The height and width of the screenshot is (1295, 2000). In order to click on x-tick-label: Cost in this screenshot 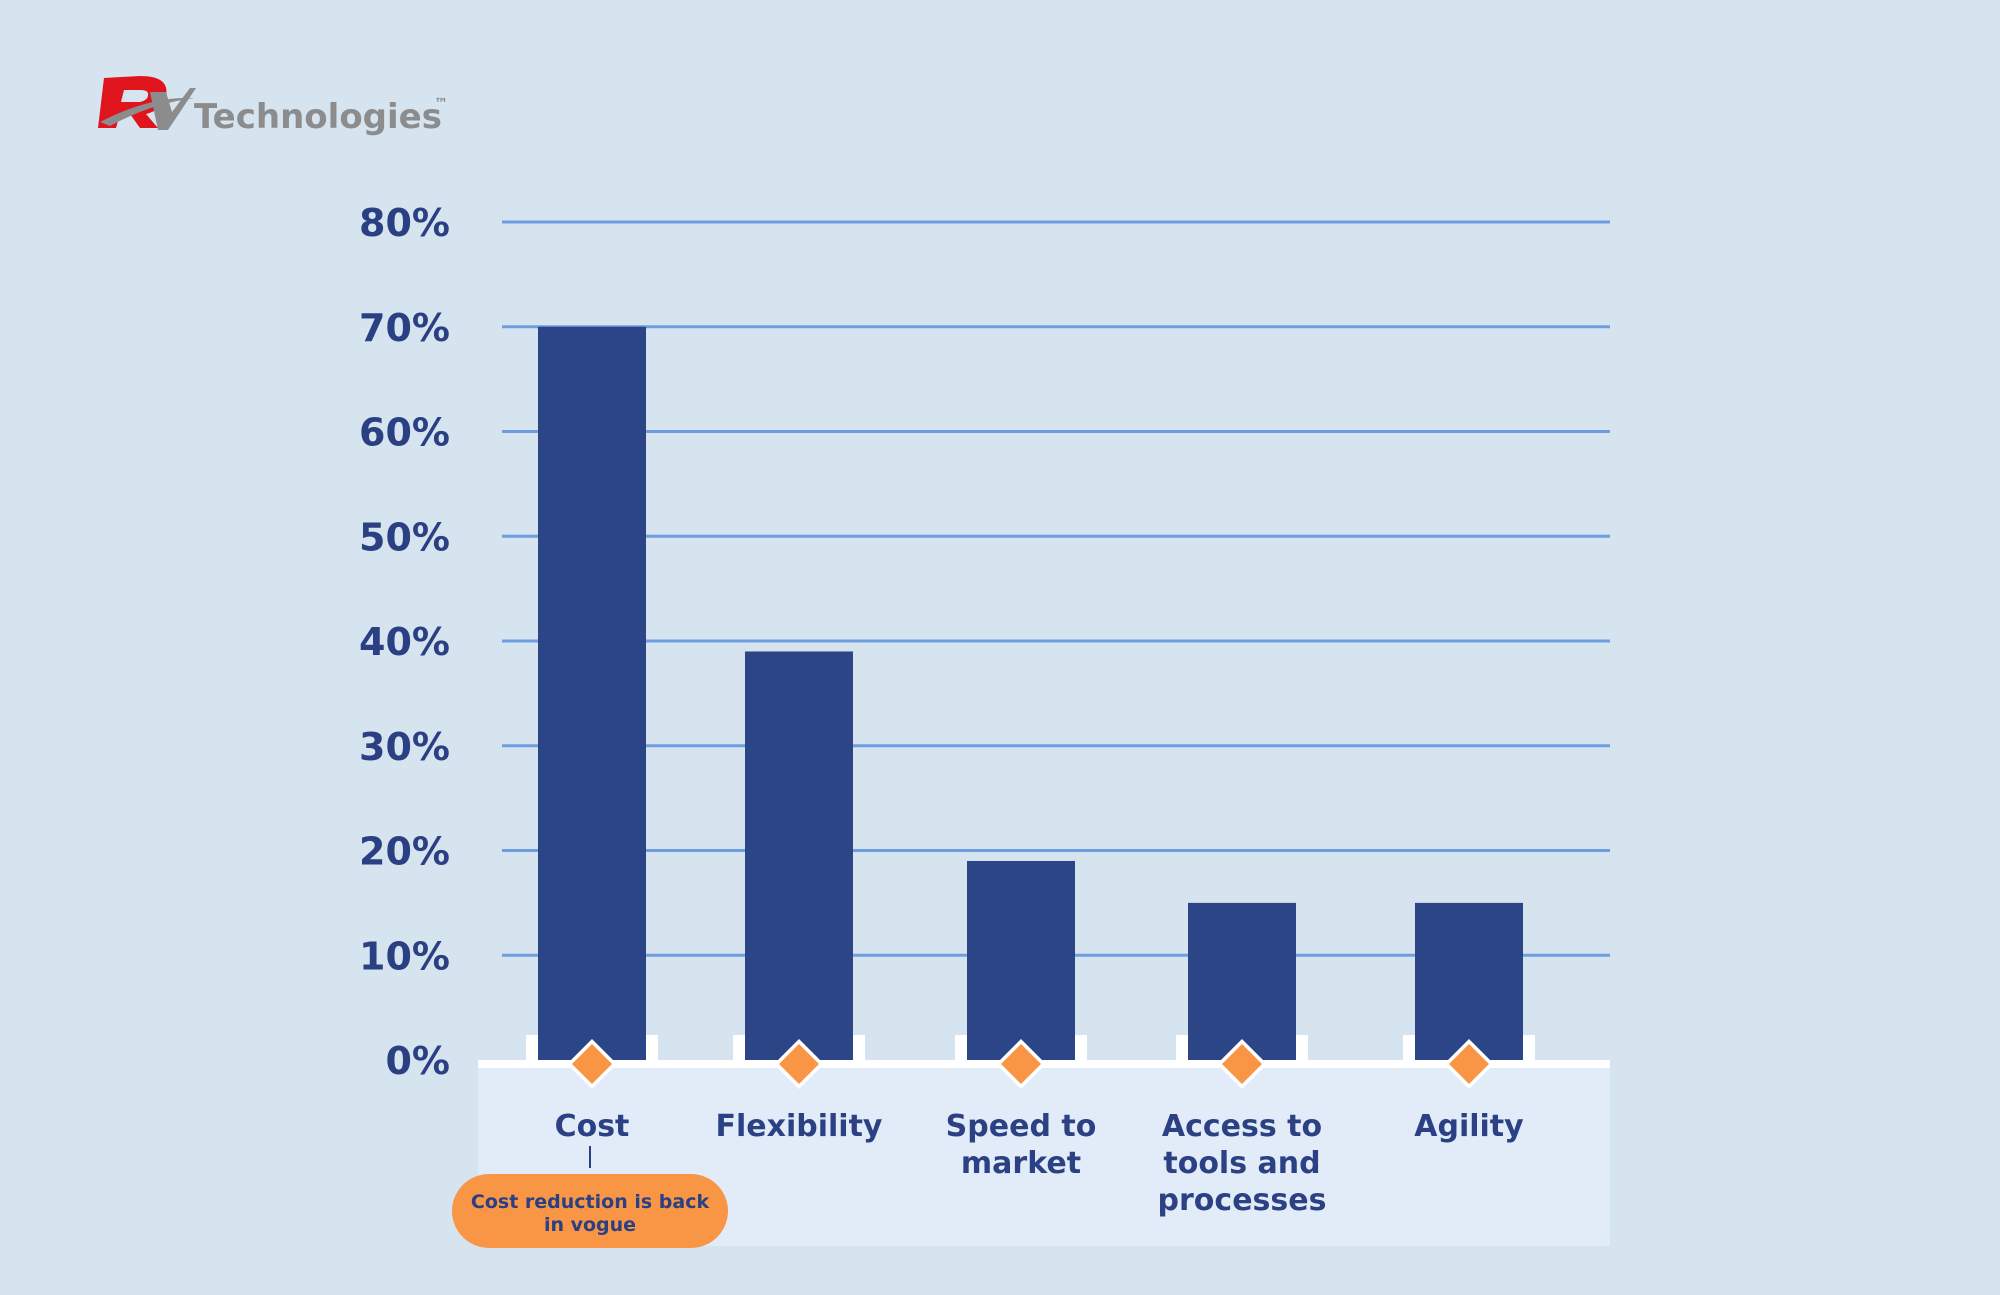, I will do `click(592, 1126)`.